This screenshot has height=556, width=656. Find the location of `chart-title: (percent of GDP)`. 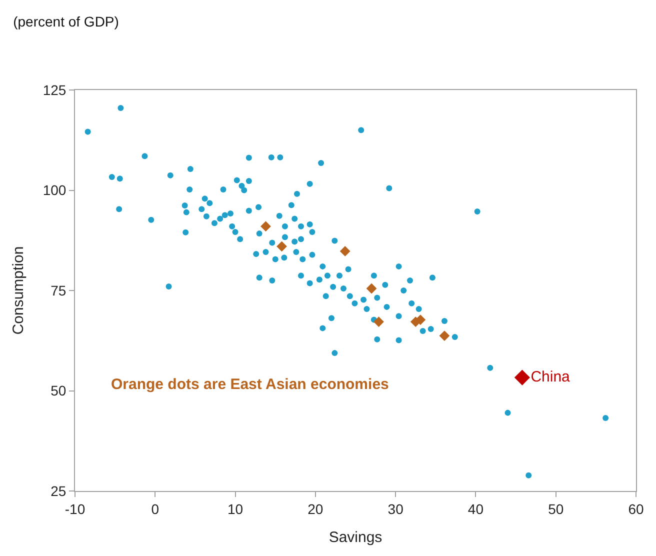

chart-title: (percent of GDP) is located at coordinates (66, 21).